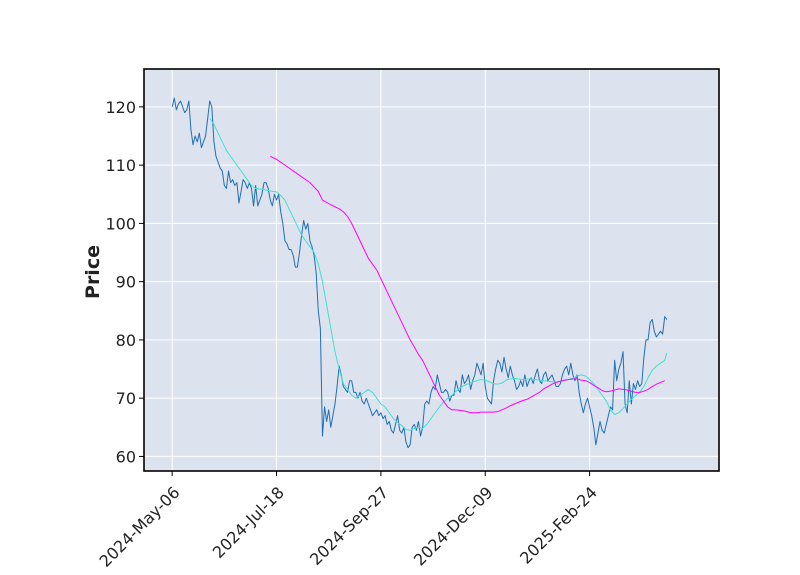  I want to click on y-tick-label: 90, so click(126, 282).